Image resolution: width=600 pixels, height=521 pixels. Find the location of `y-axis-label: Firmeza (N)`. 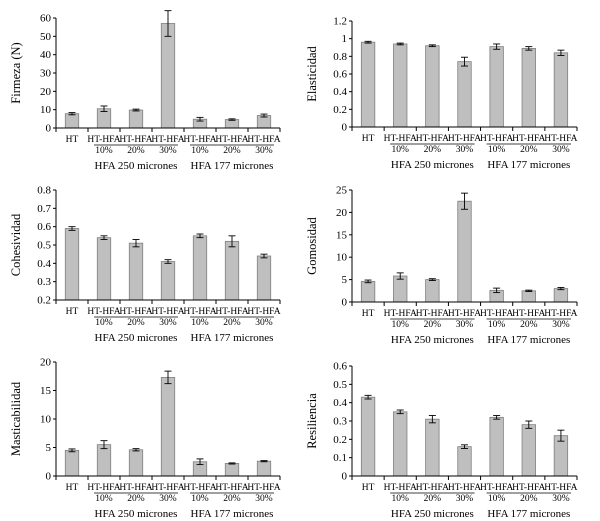

y-axis-label: Firmeza (N) is located at coordinates (16, 72).